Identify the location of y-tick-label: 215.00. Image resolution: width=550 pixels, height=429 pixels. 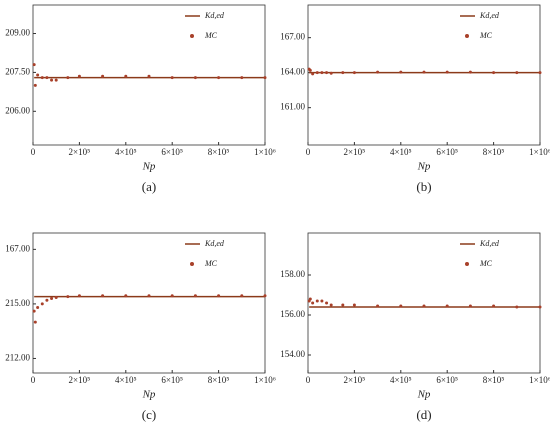
(17, 303).